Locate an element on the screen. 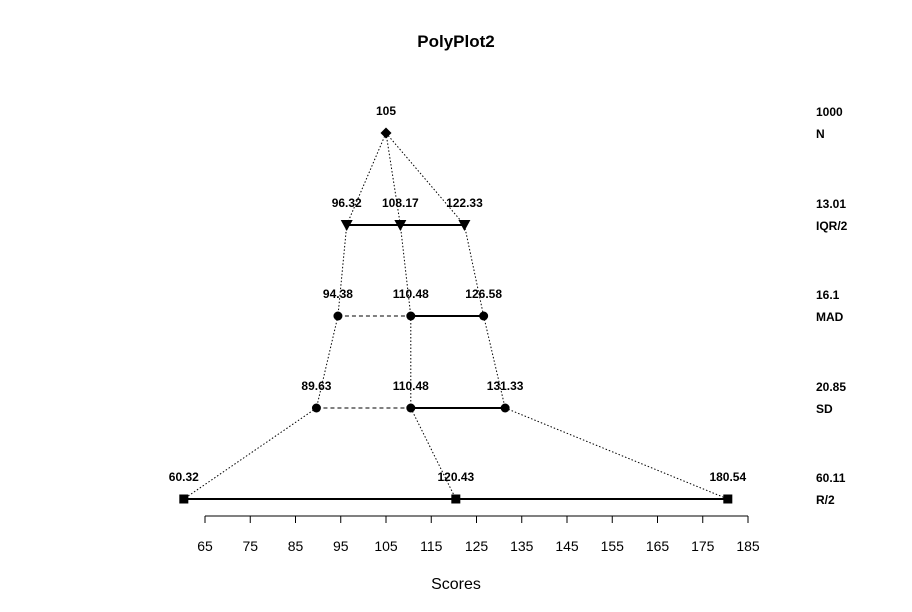  x-axis: 65 75 85 95 105 115 125 135 145 155 165 175 185 is located at coordinates (478, 534).